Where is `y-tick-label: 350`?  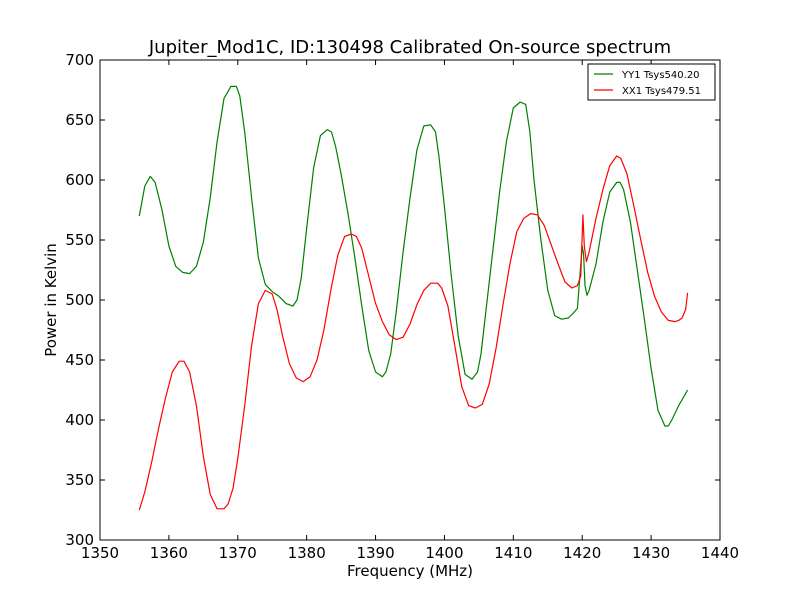
y-tick-label: 350 is located at coordinates (79, 480).